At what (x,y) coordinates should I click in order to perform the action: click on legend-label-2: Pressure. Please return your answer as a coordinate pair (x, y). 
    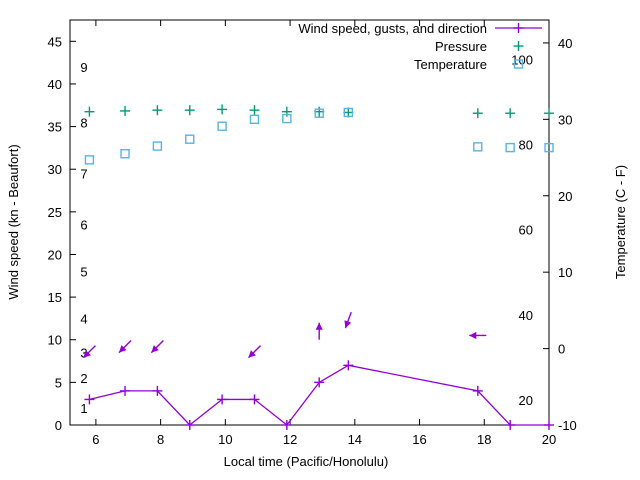
    Looking at the image, I should click on (461, 46).